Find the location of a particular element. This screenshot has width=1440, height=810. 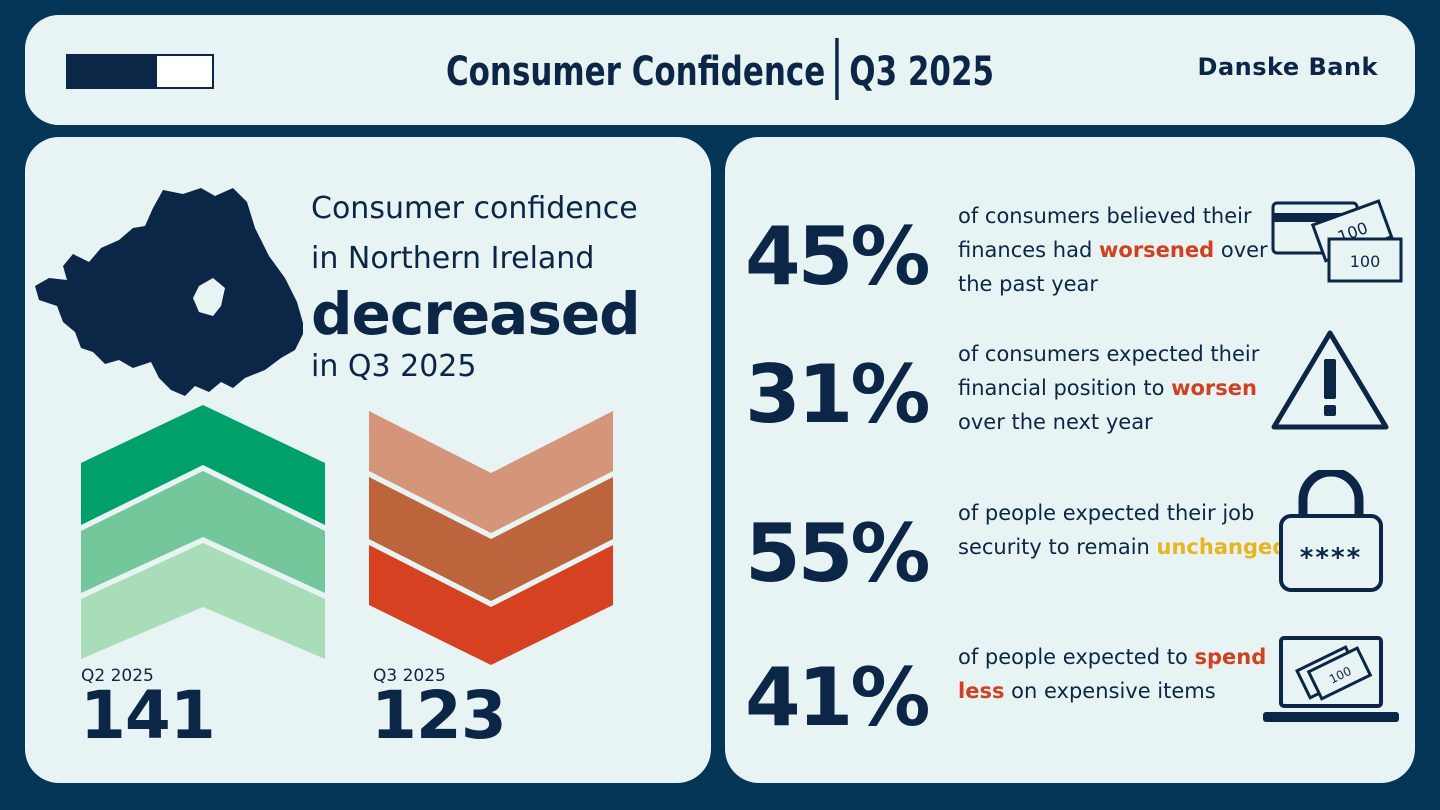

current-quarter-label: Q3 2025 is located at coordinates (409, 676).